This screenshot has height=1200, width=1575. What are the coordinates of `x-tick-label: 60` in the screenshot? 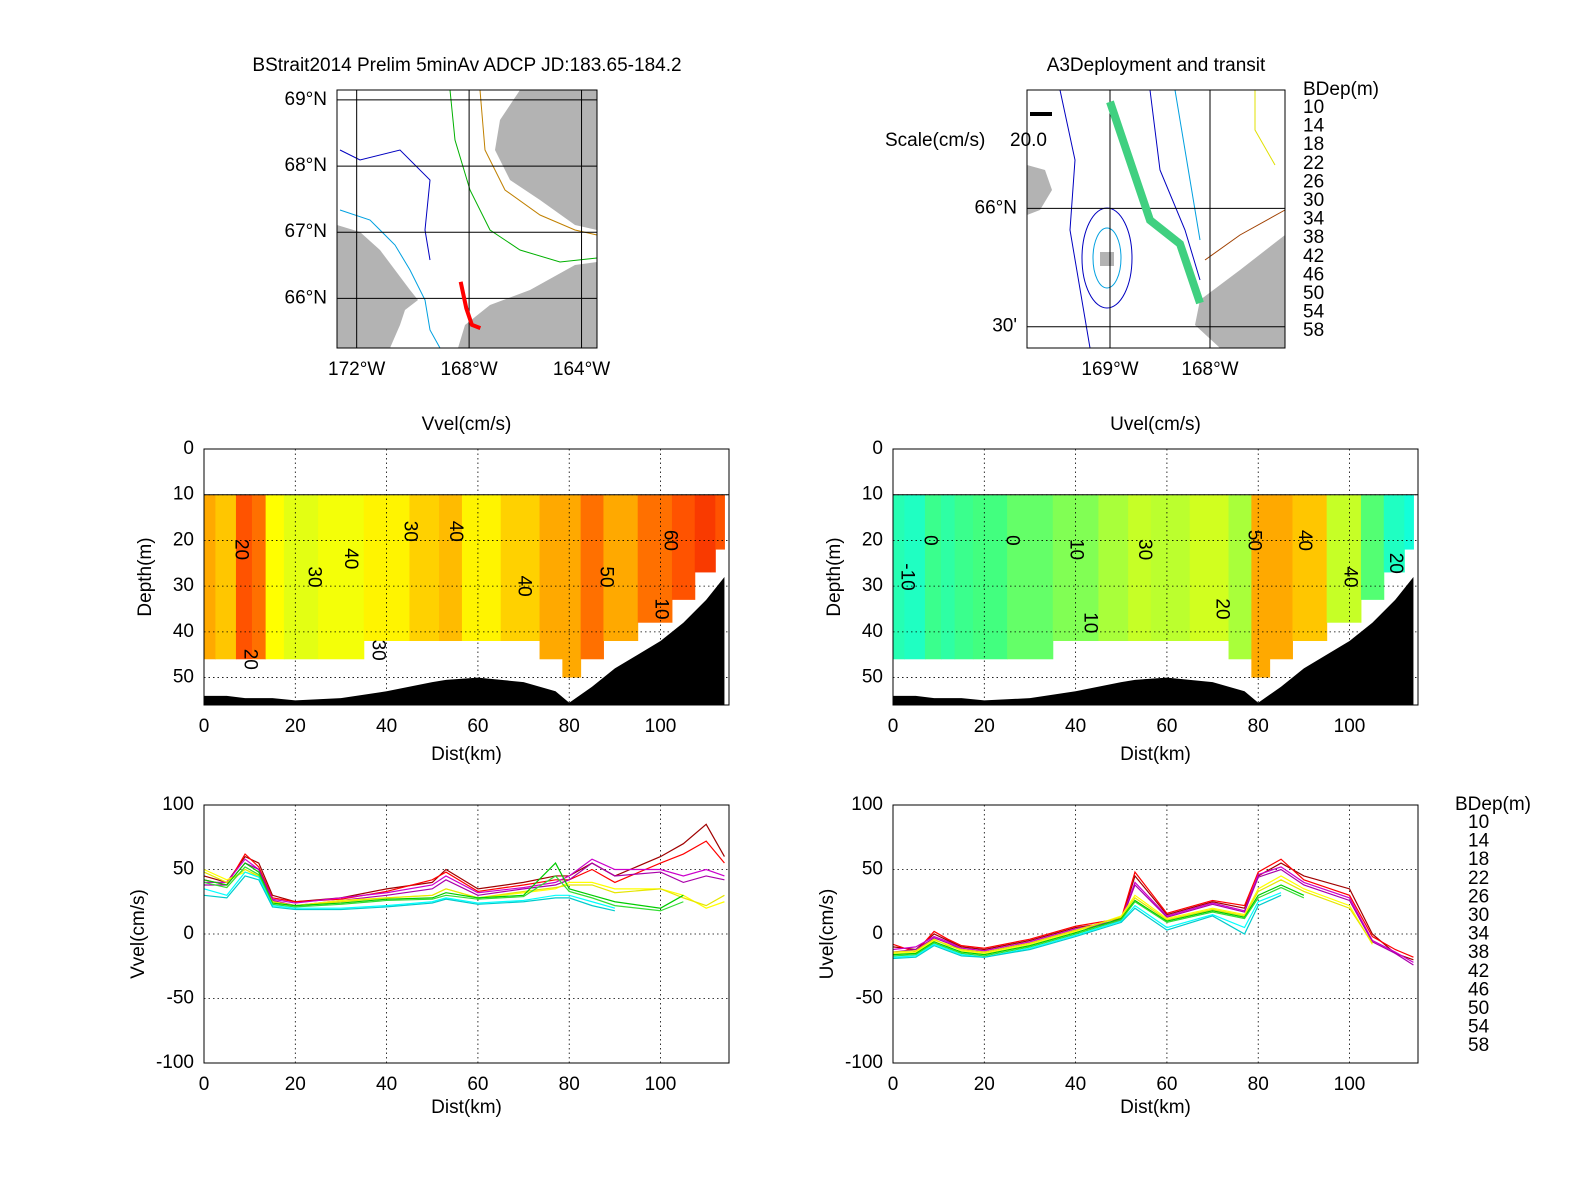 It's located at (477, 1084).